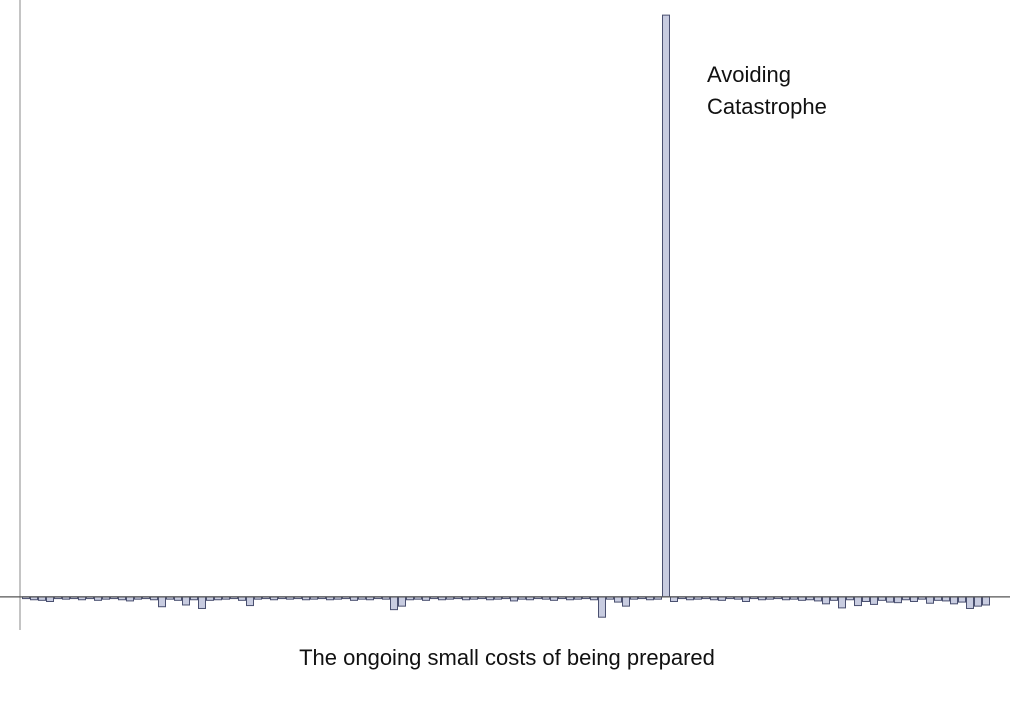 The image size is (1024, 717). What do you see at coordinates (749, 74) in the screenshot?
I see `annotation: Avoiding` at bounding box center [749, 74].